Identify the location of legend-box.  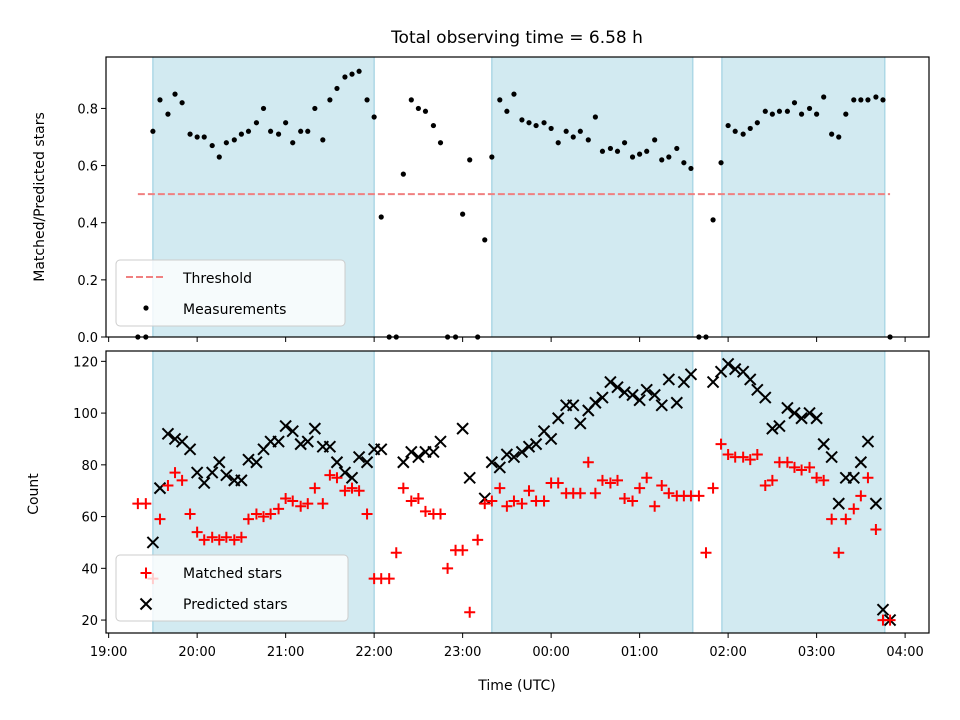
(230, 293).